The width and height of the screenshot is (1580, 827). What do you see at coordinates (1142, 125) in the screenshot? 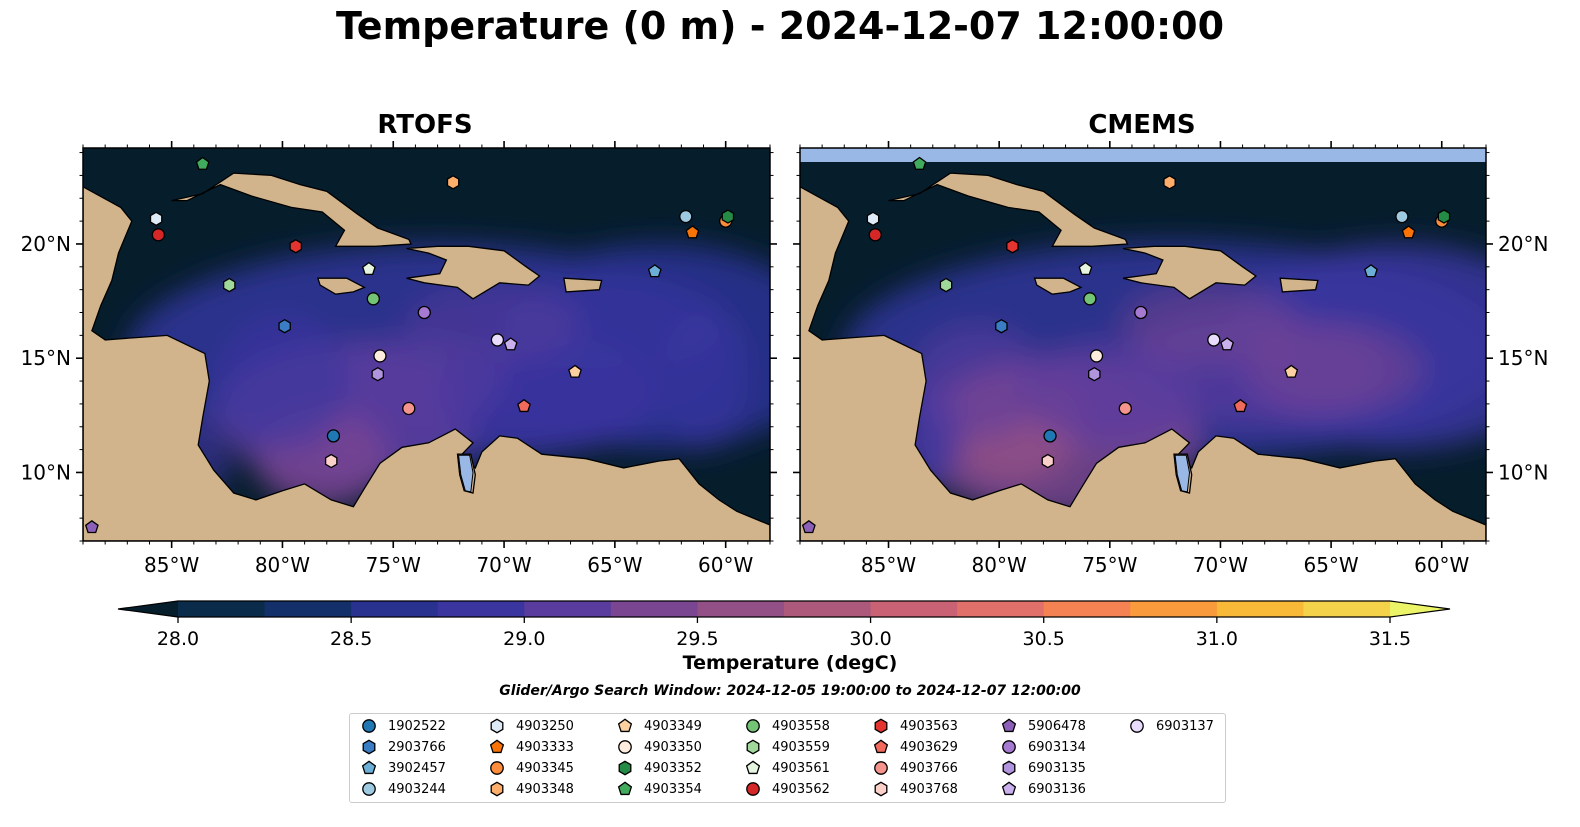
I see `cmems-panel-title: CMEMS` at bounding box center [1142, 125].